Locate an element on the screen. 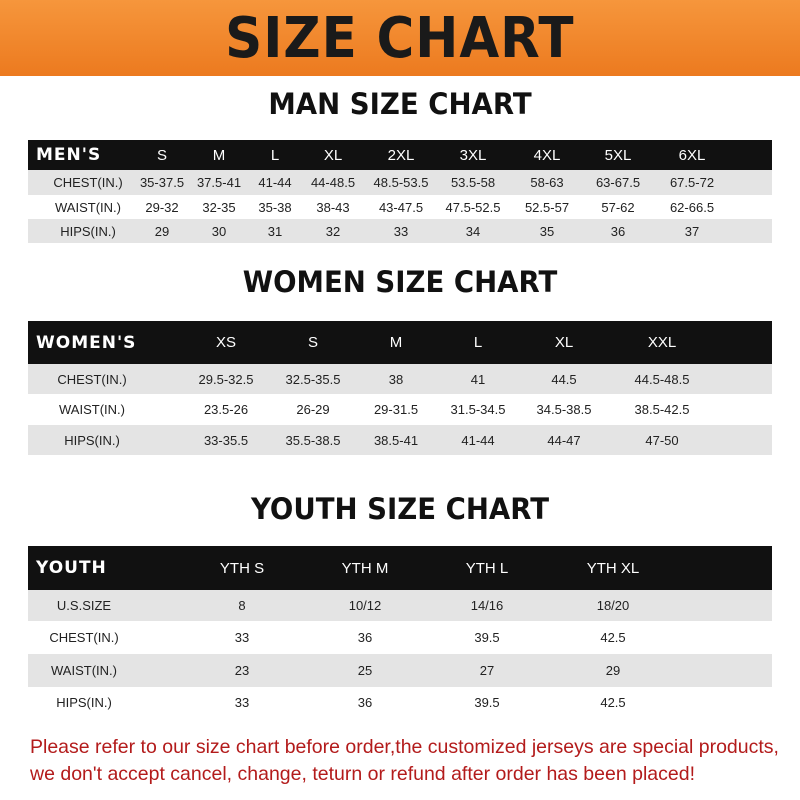 The width and height of the screenshot is (800, 800). table-cell: 57-62 is located at coordinates (618, 207).